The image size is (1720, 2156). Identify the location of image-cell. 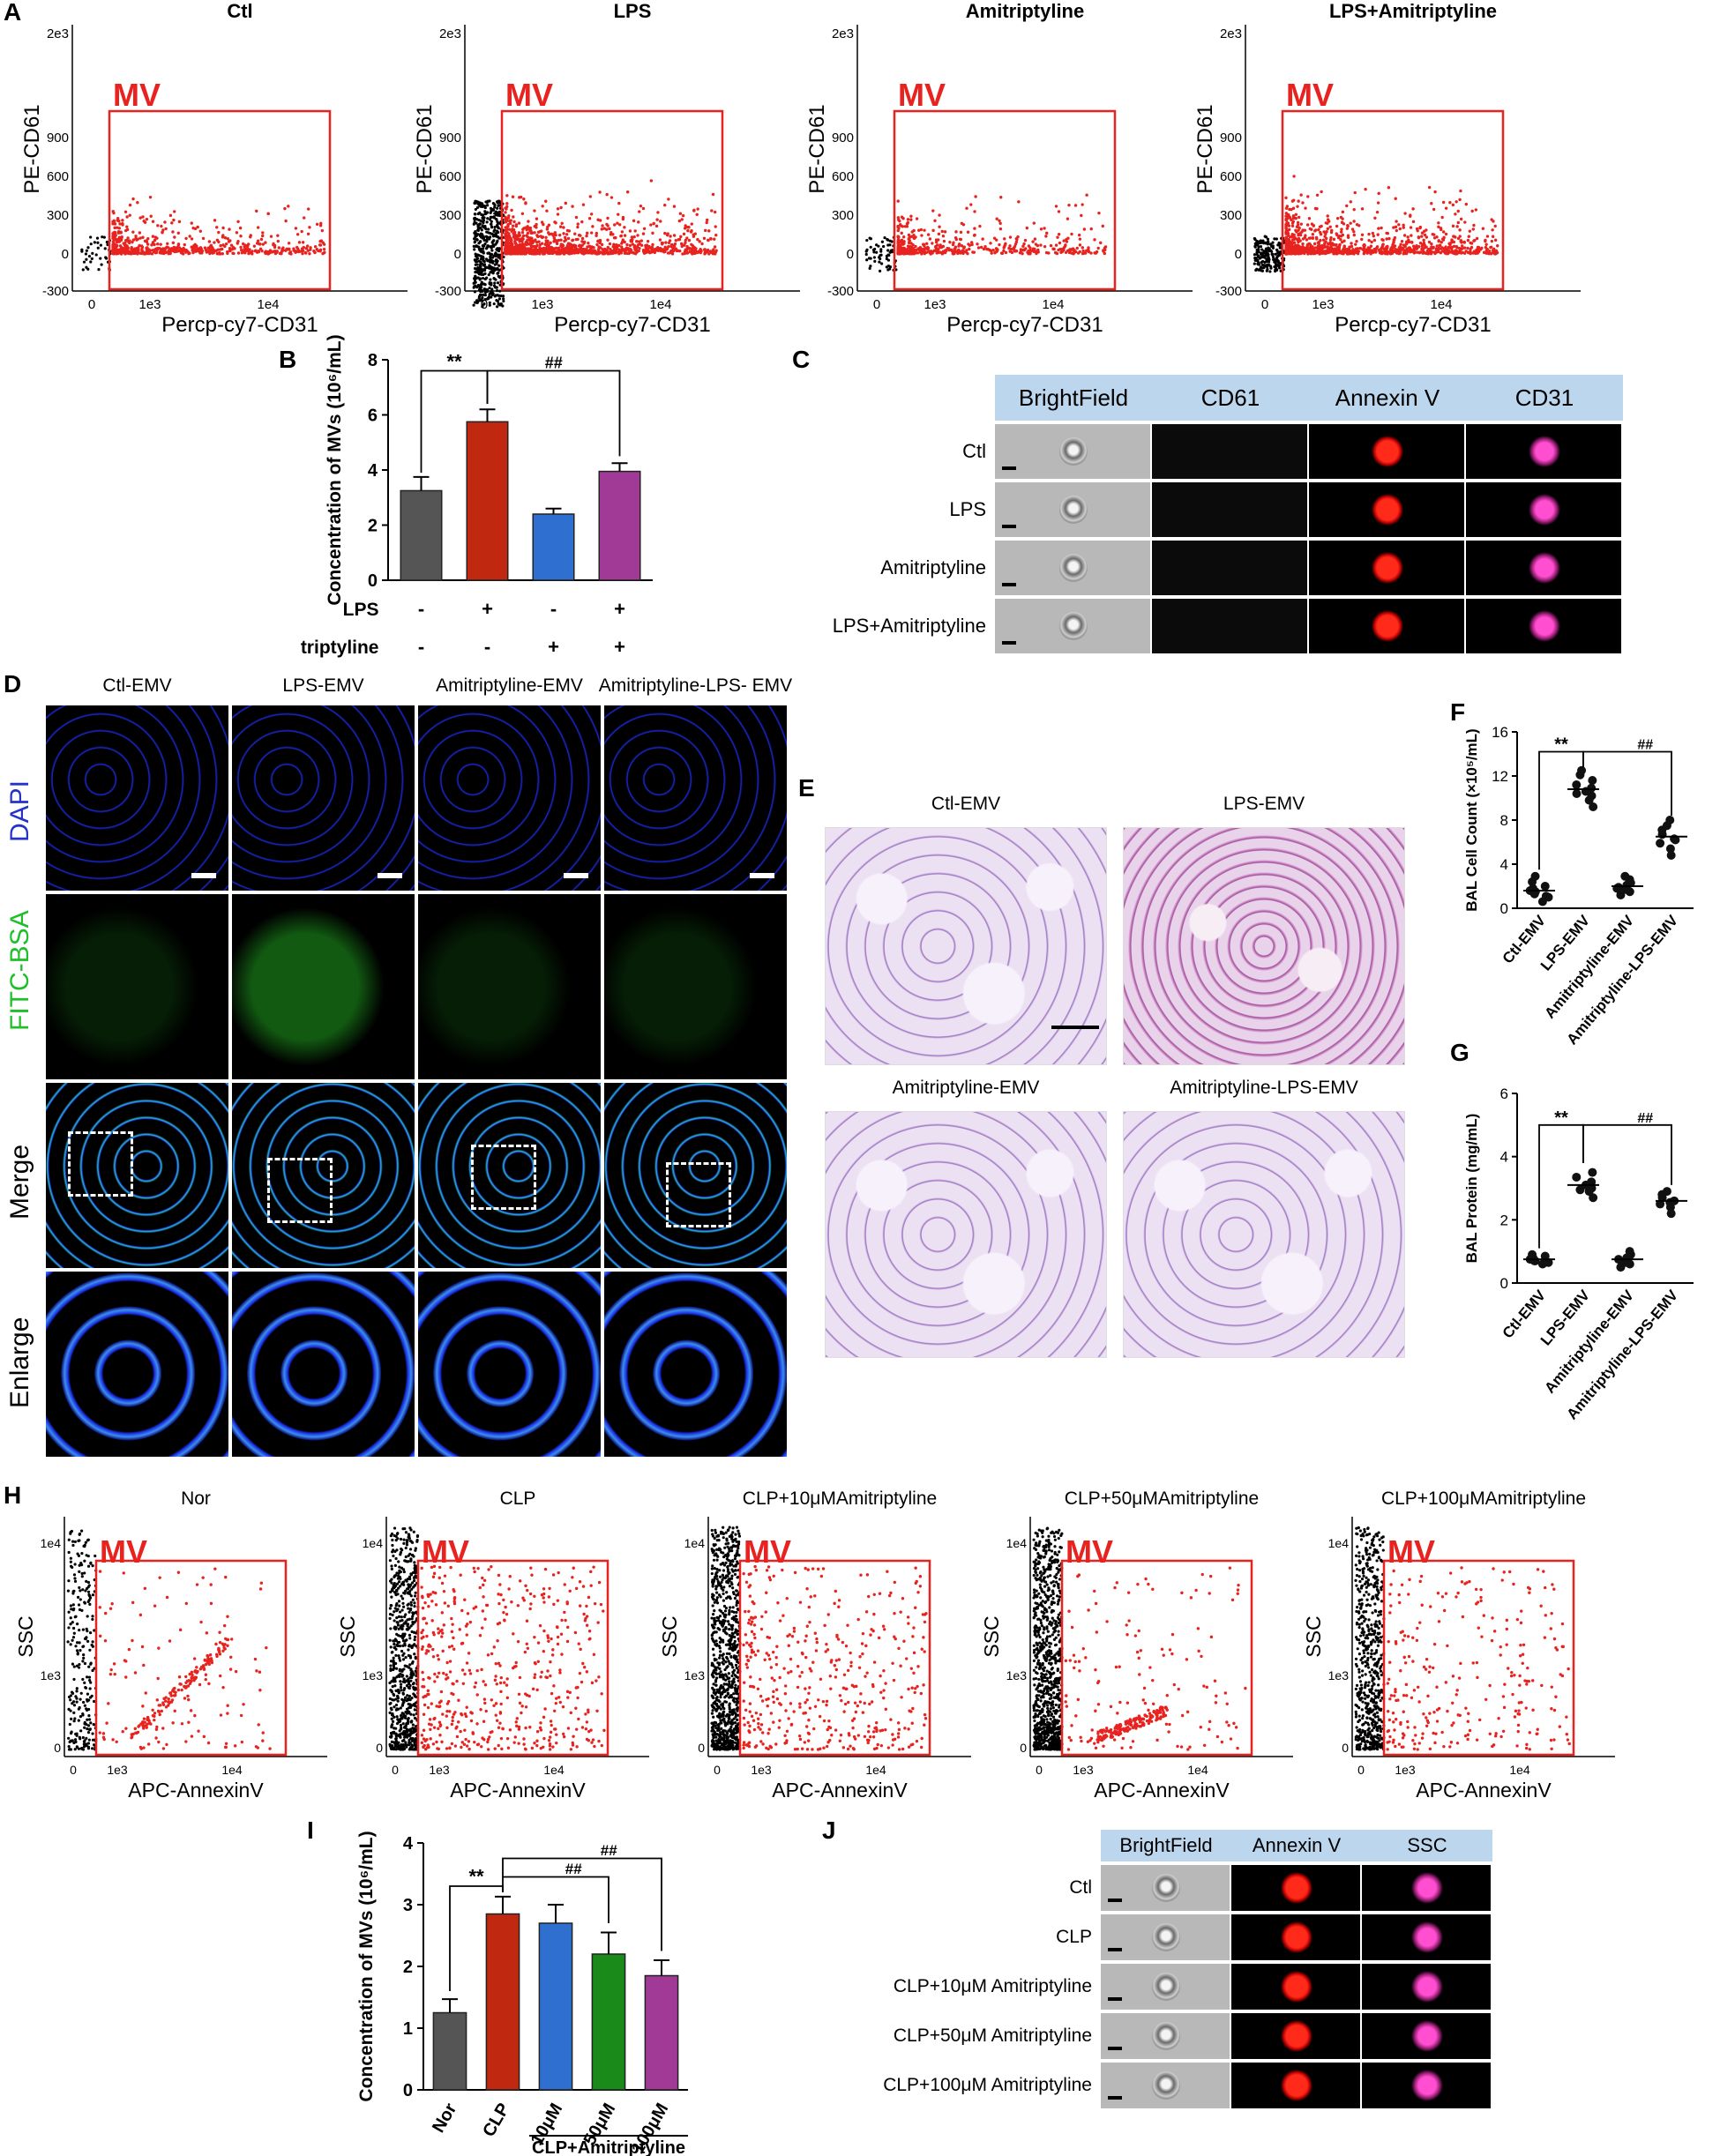
(1543, 451).